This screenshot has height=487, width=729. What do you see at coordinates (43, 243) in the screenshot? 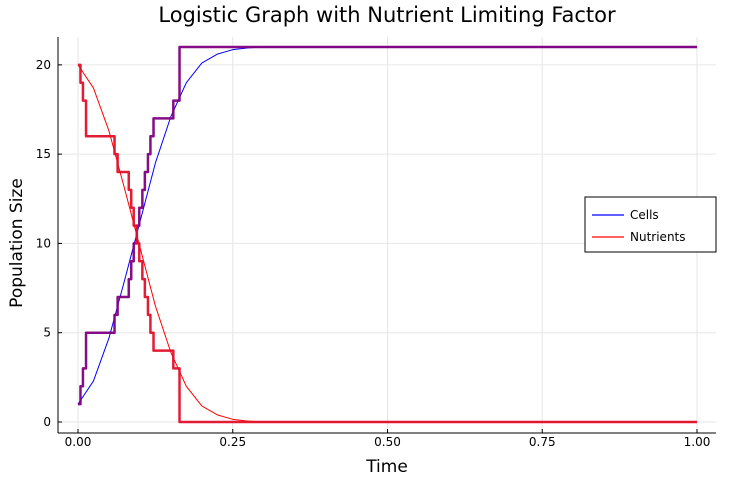
I see `y-tick-label: 10` at bounding box center [43, 243].